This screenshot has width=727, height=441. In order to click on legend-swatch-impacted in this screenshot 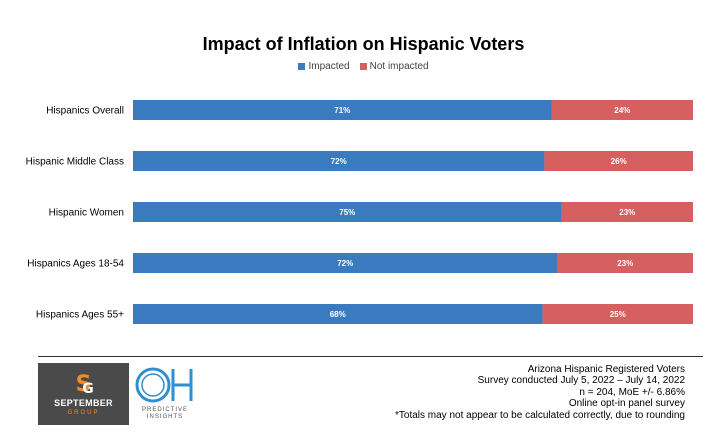, I will do `click(302, 66)`.